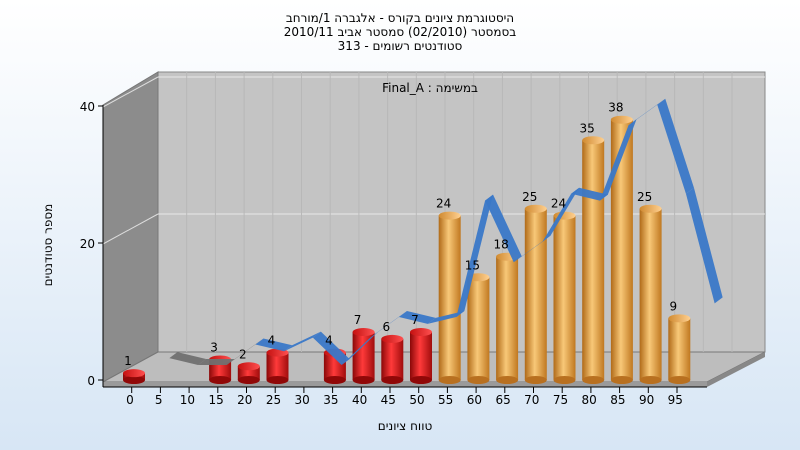 The image size is (800, 450). Describe the element at coordinates (472, 265) in the screenshot. I see `bar-value-label: 15` at that location.